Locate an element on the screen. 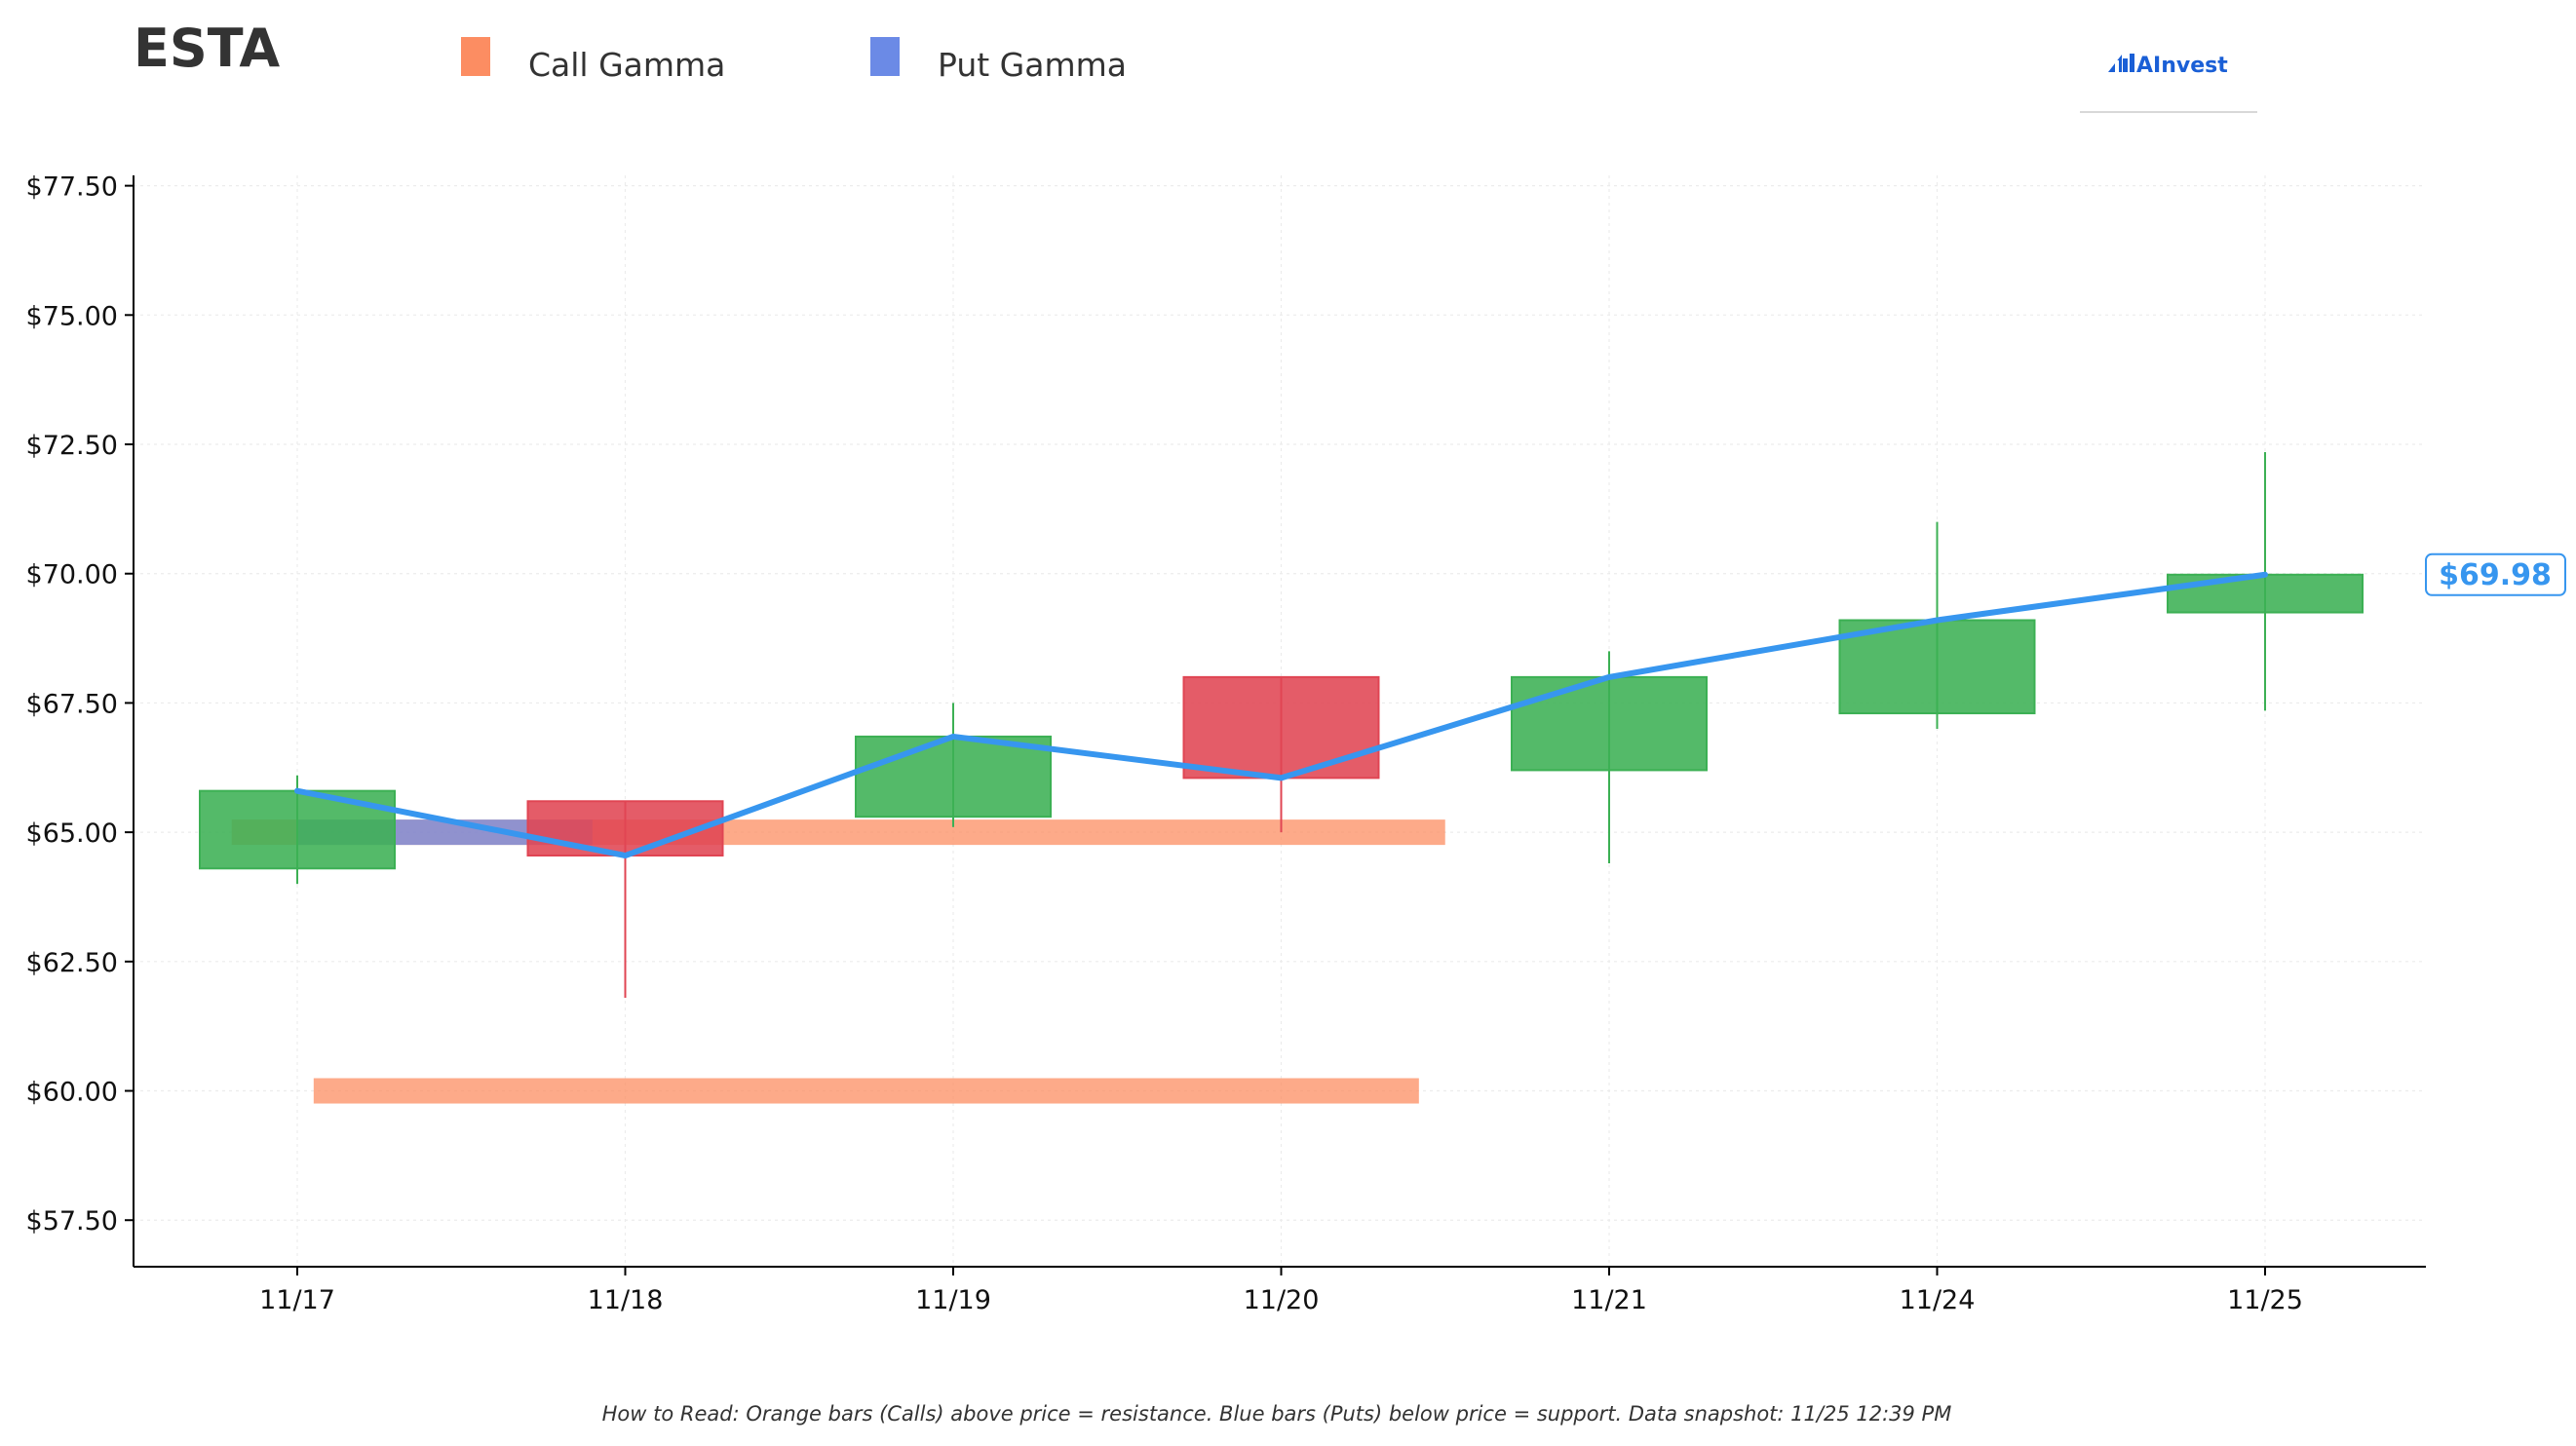 This screenshot has width=2576, height=1446. legend-put-swatch is located at coordinates (885, 56).